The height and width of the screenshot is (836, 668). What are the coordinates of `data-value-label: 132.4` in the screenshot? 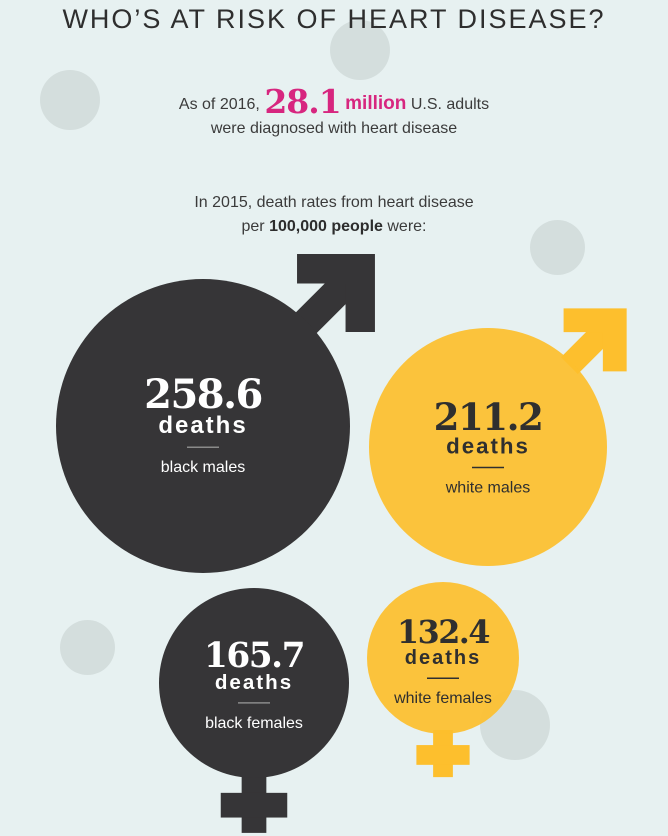 It's located at (443, 632).